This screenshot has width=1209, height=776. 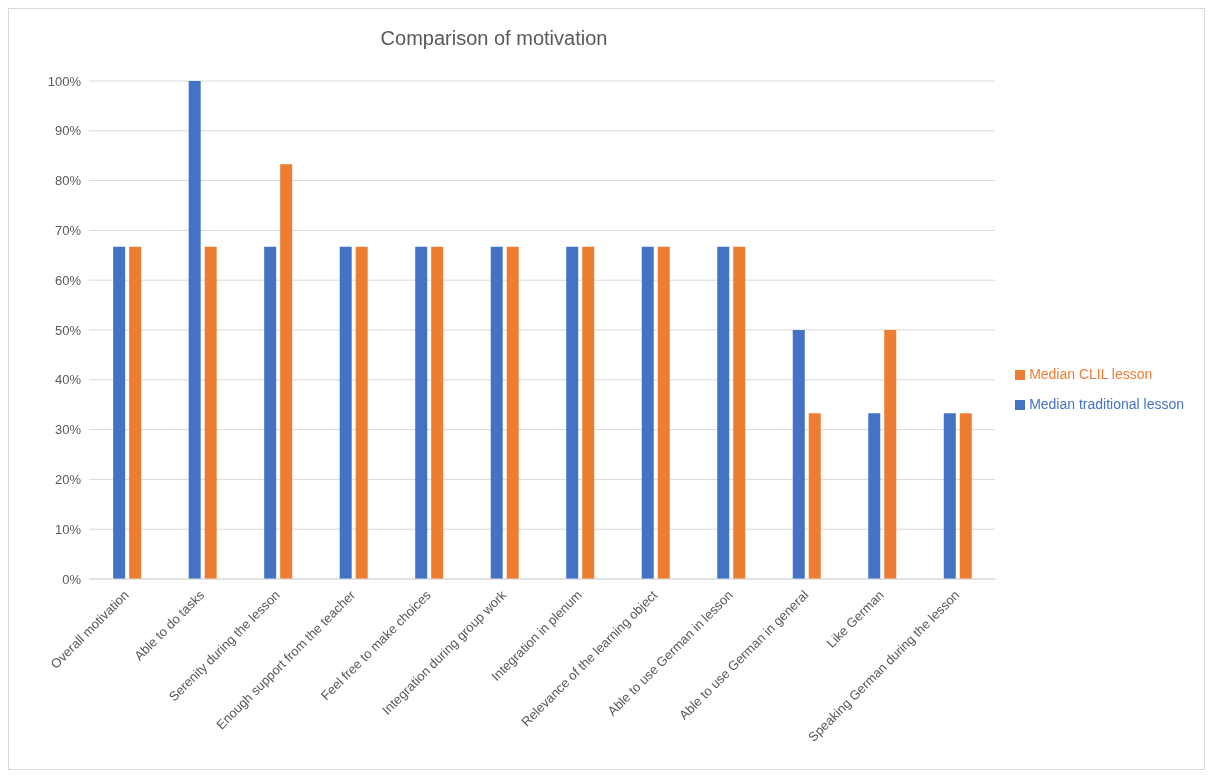 I want to click on y-tick-label: 90%, so click(x=68, y=131).